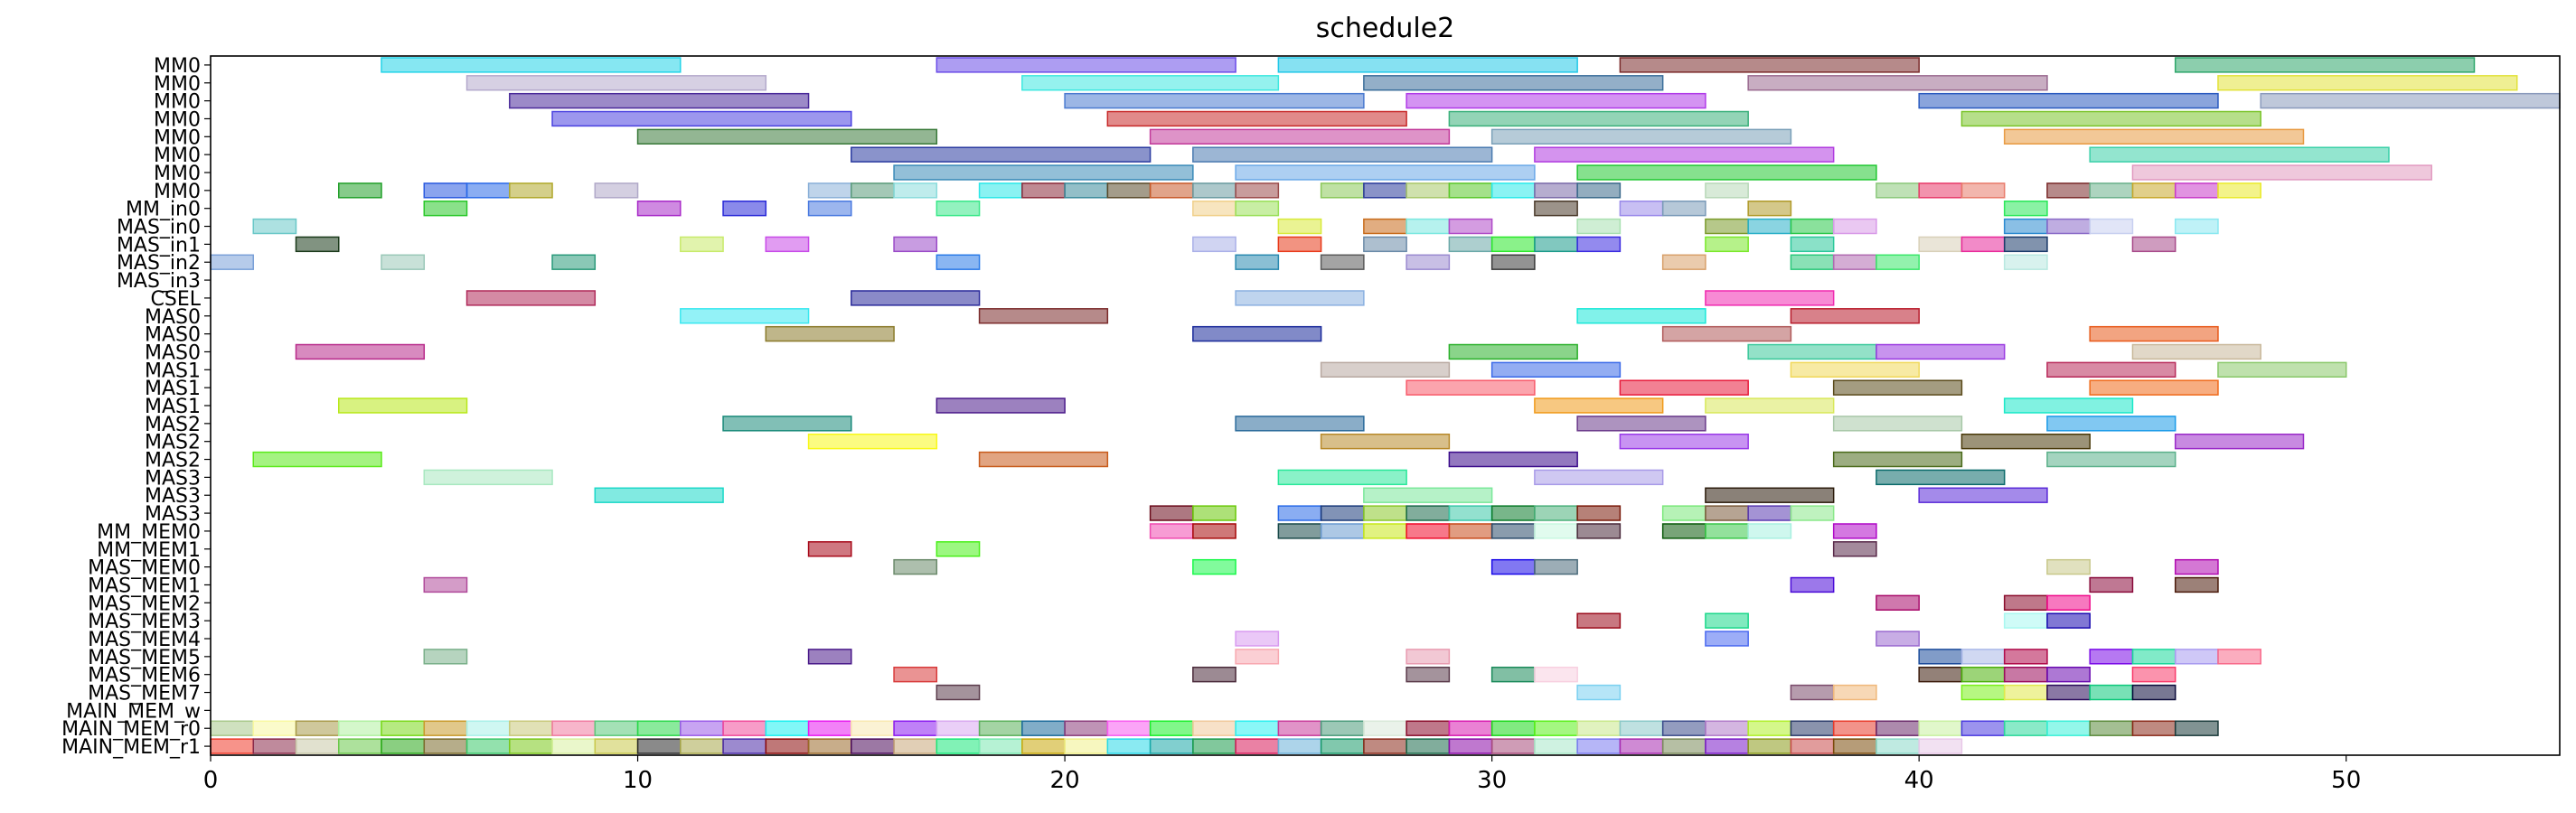  I want to click on x-tick-label: 0, so click(211, 781).